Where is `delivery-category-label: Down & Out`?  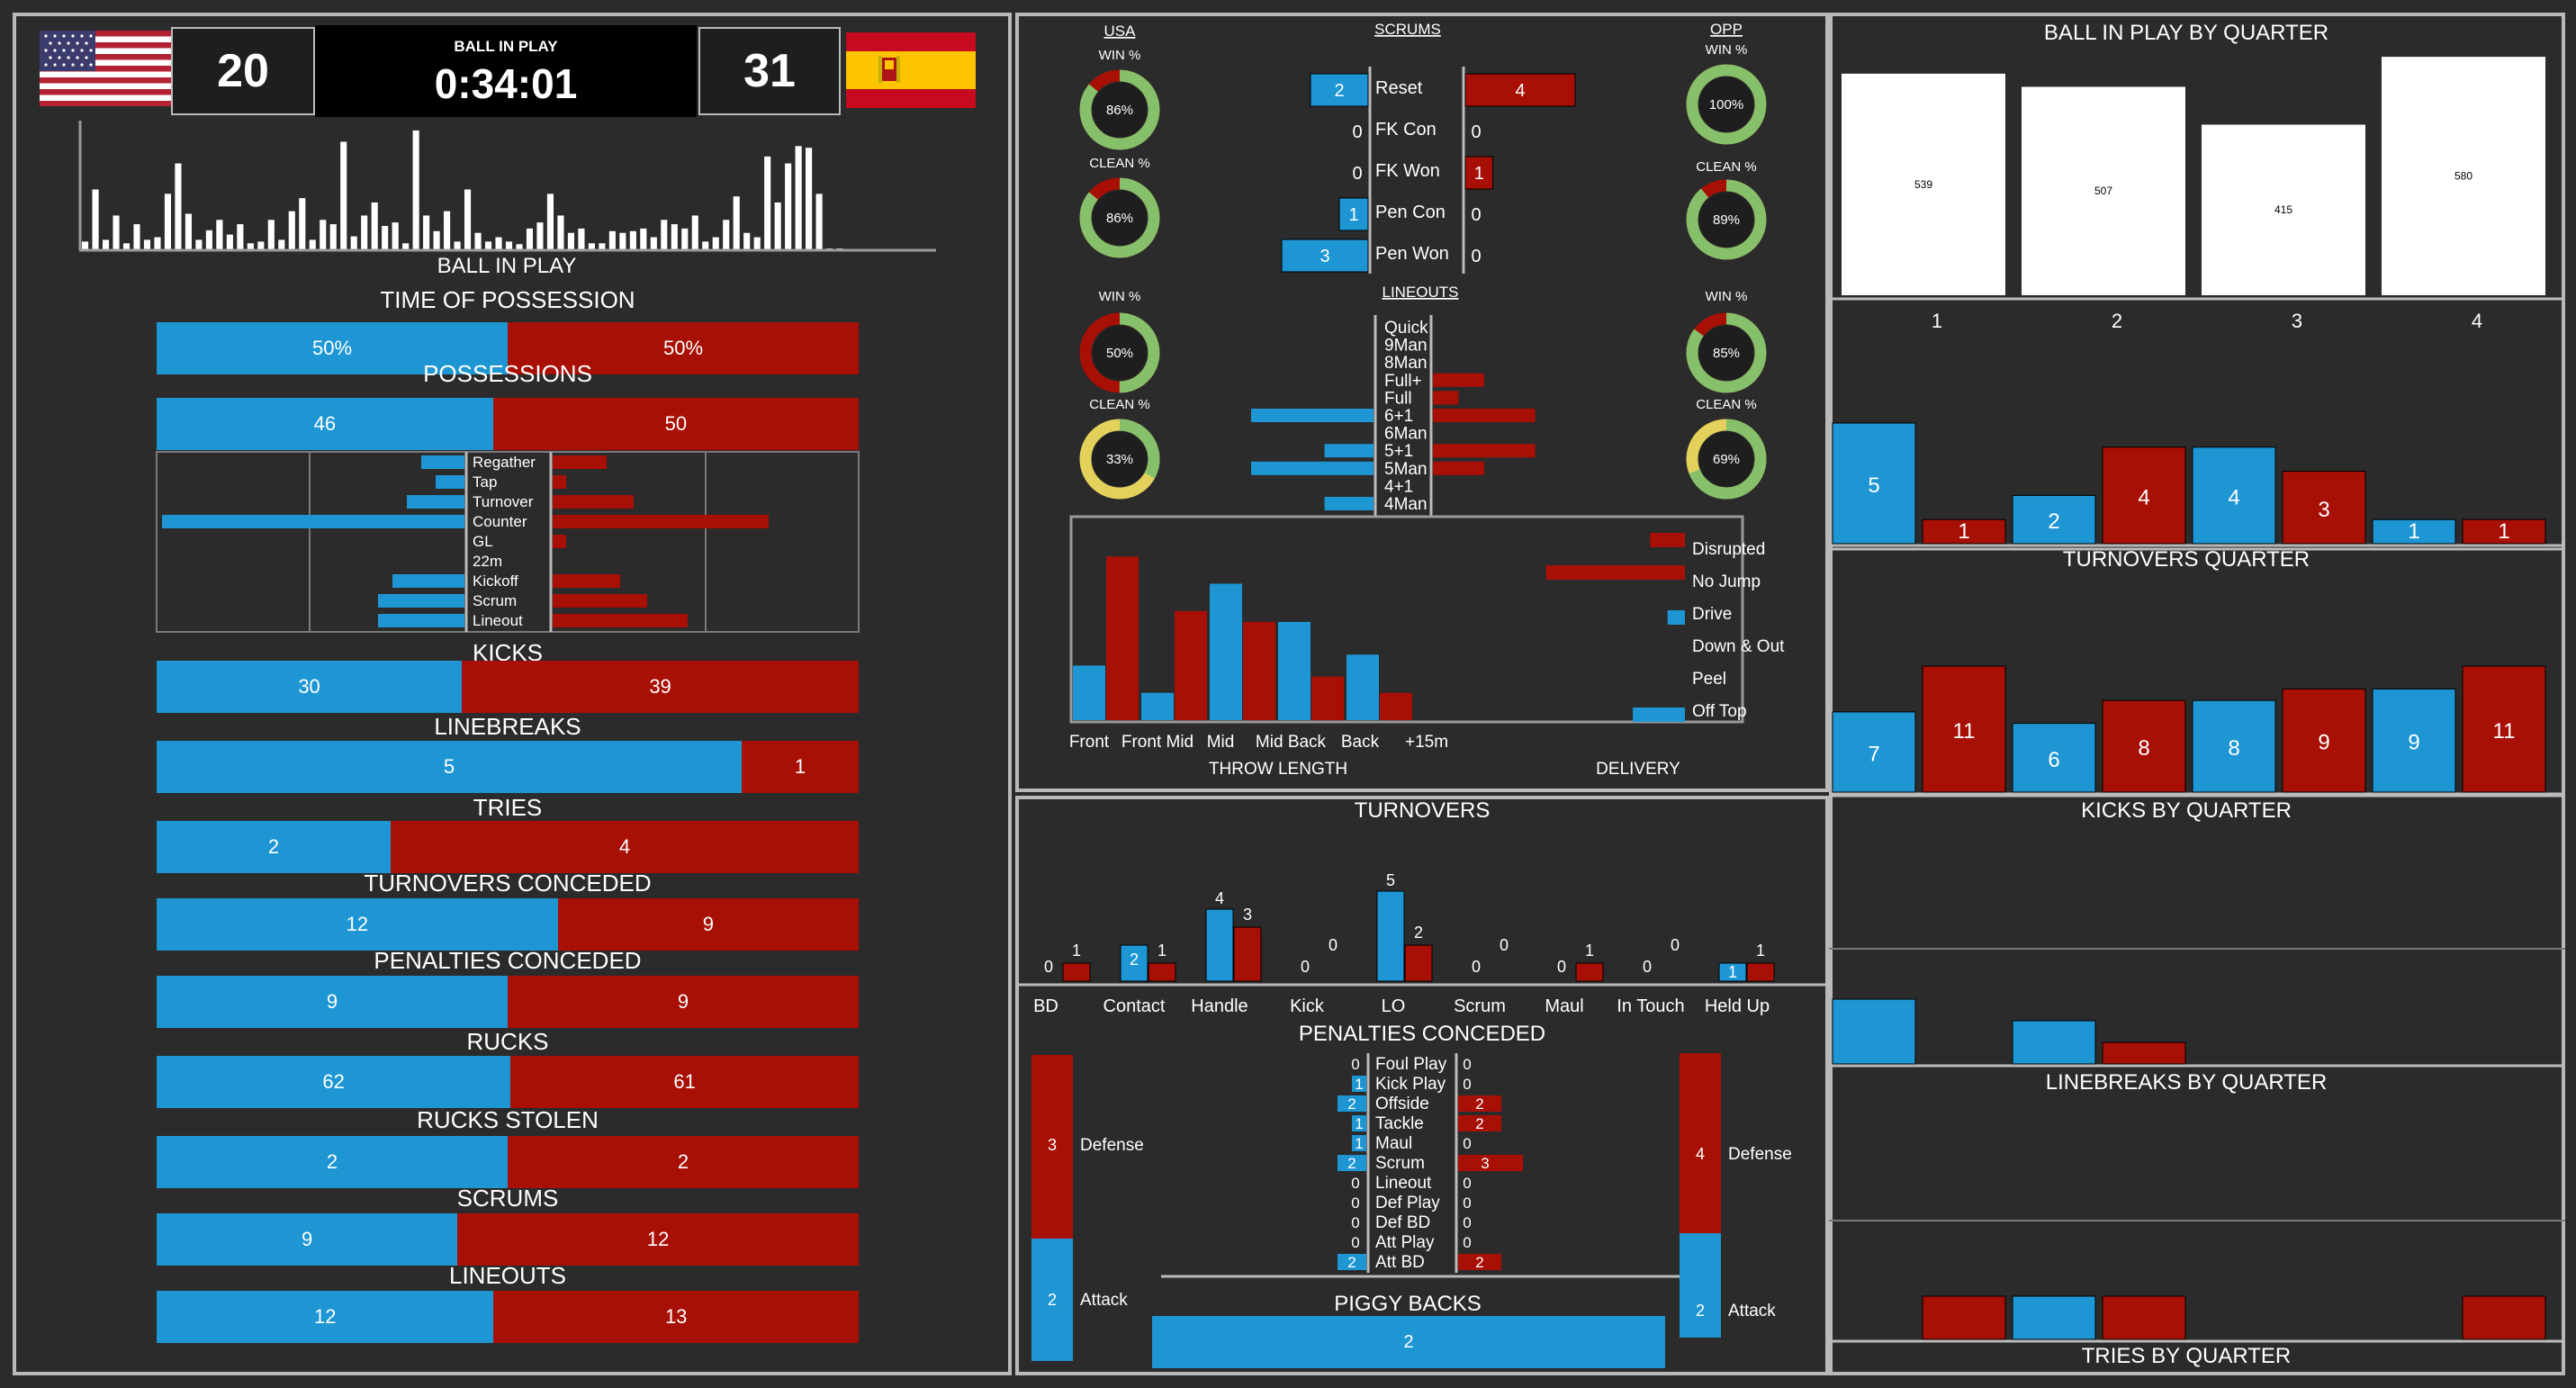 delivery-category-label: Down & Out is located at coordinates (1738, 646).